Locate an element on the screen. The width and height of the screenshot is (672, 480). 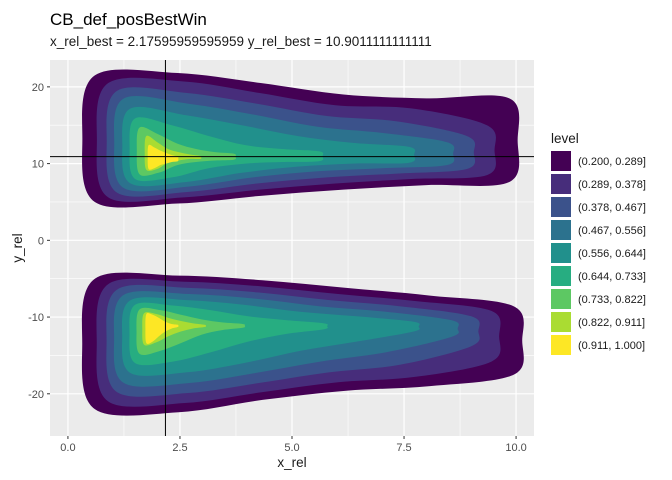
y-axis-title: y_rel is located at coordinates (17, 247).